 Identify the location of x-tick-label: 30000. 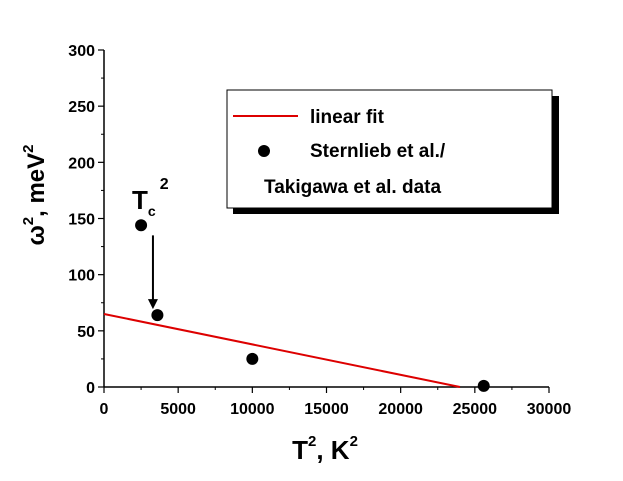
(549, 409).